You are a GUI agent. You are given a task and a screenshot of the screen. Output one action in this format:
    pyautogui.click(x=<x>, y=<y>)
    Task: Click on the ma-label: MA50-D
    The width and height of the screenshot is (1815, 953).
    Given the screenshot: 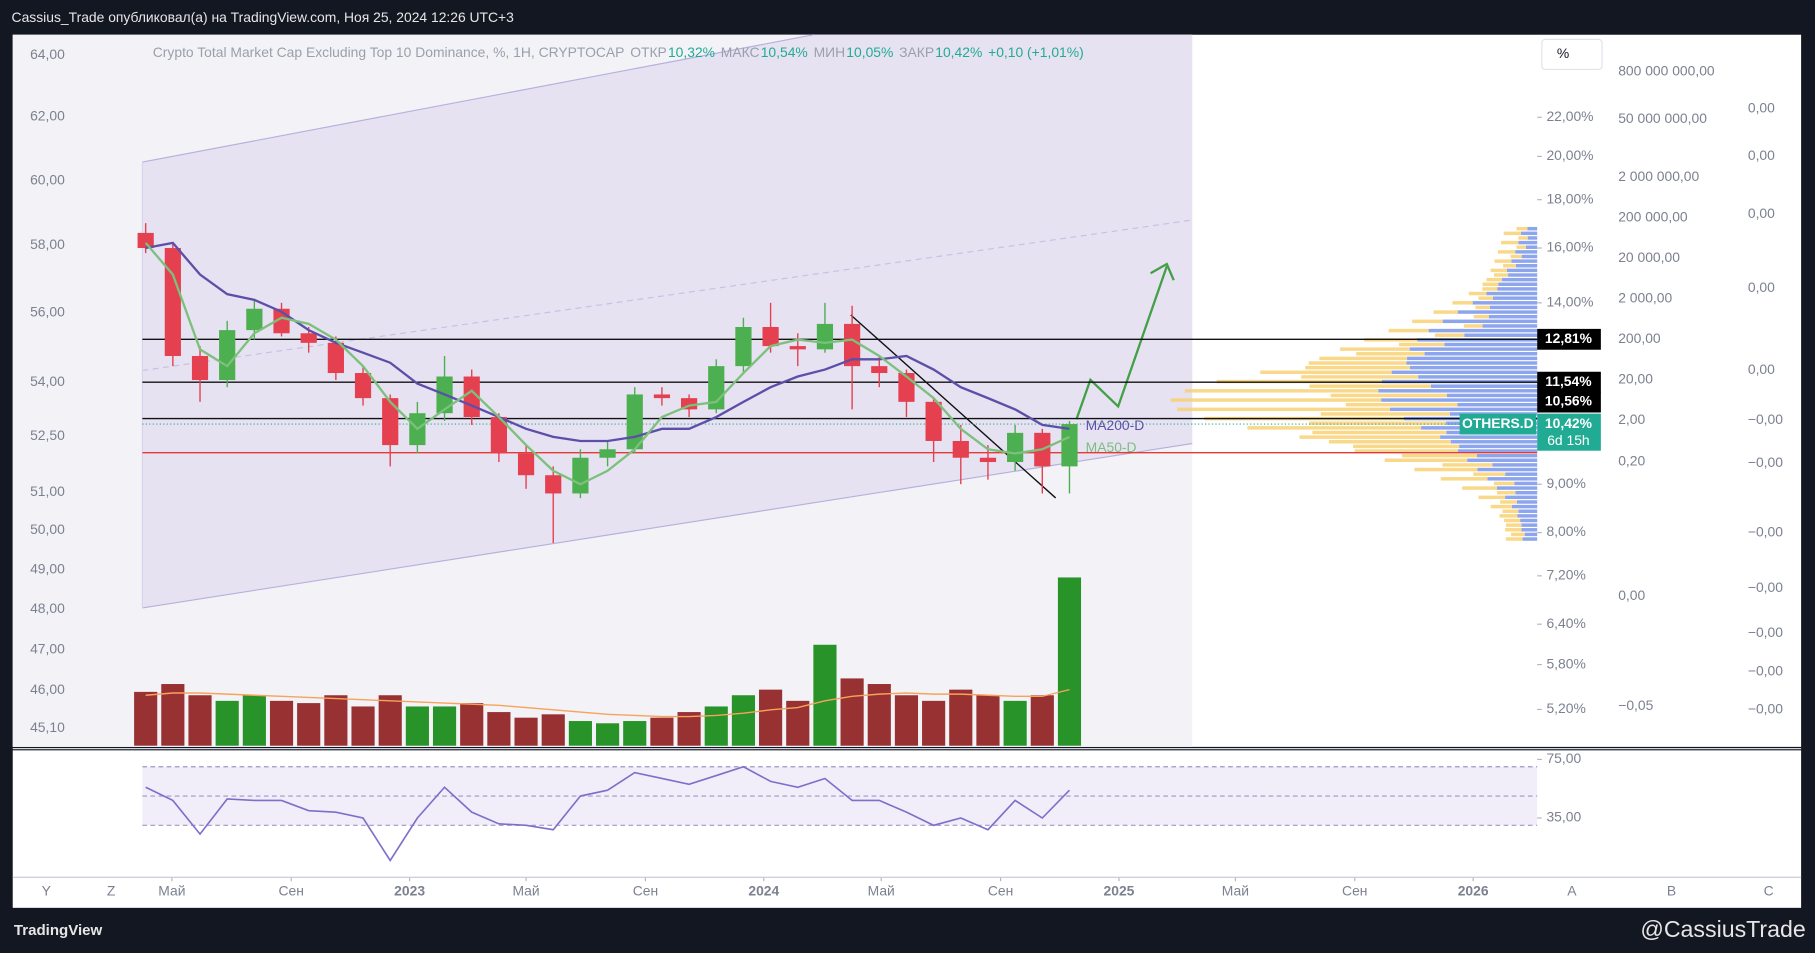 What is the action you would take?
    pyautogui.click(x=1111, y=447)
    